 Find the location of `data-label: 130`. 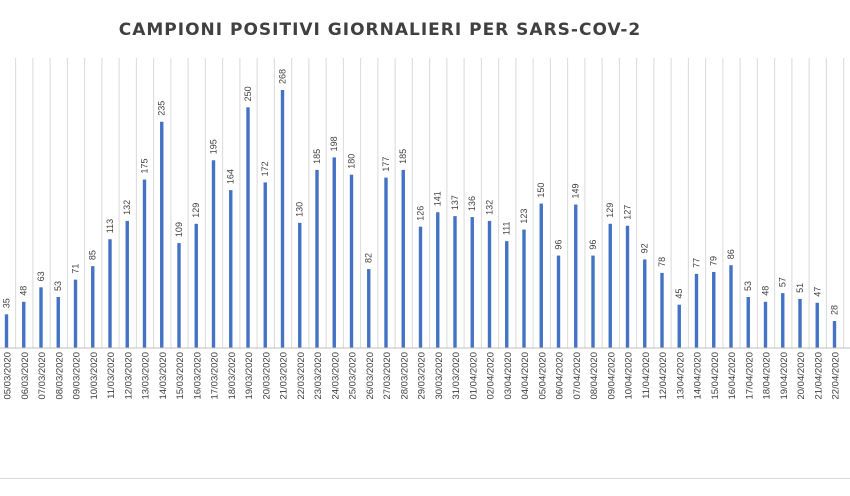

data-label: 130 is located at coordinates (300, 209).